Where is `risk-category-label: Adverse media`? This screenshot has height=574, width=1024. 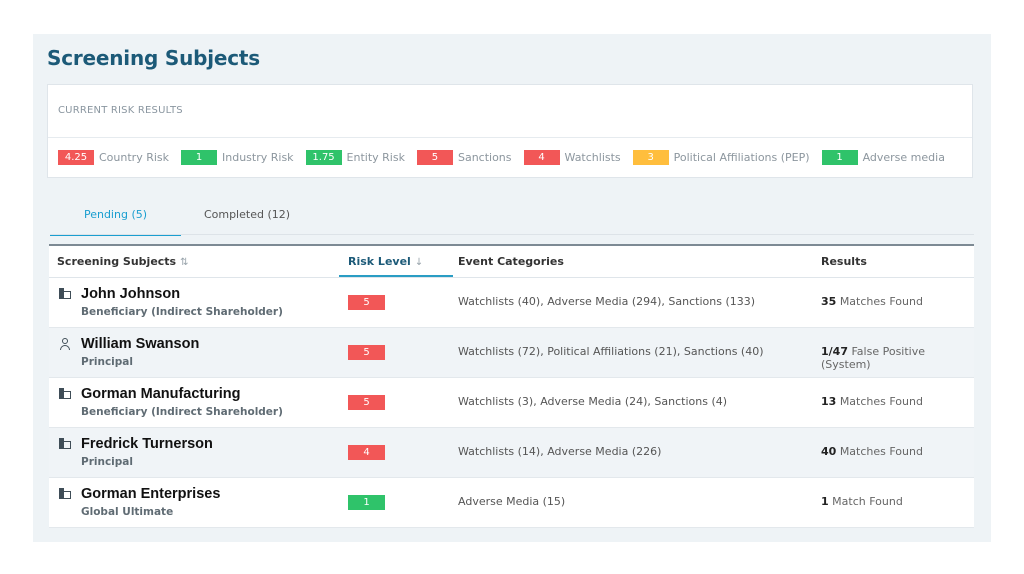 risk-category-label: Adverse media is located at coordinates (903, 157).